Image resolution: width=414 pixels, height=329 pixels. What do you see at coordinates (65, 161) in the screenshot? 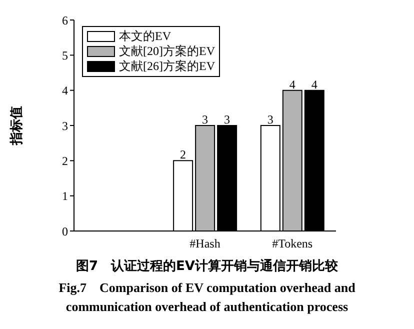
I see `y-tick-label: 2` at bounding box center [65, 161].